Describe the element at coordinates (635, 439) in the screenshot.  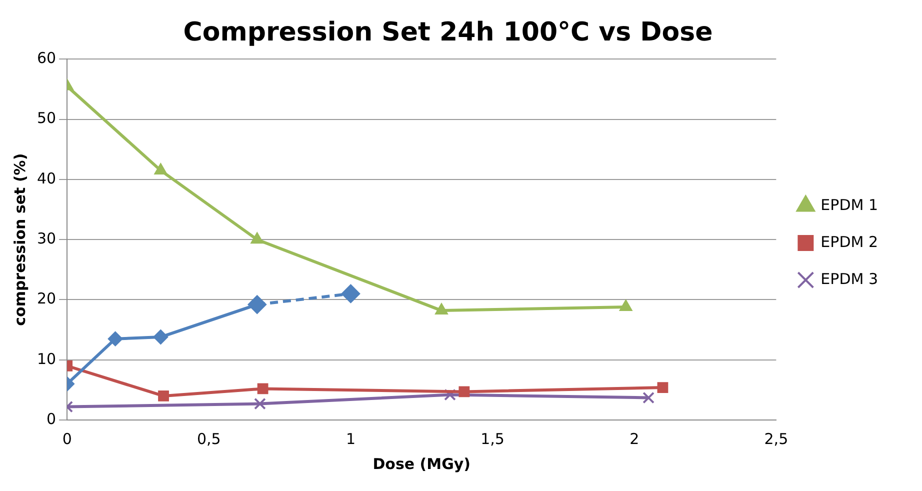
I see `x-tick-label: 2` at that location.